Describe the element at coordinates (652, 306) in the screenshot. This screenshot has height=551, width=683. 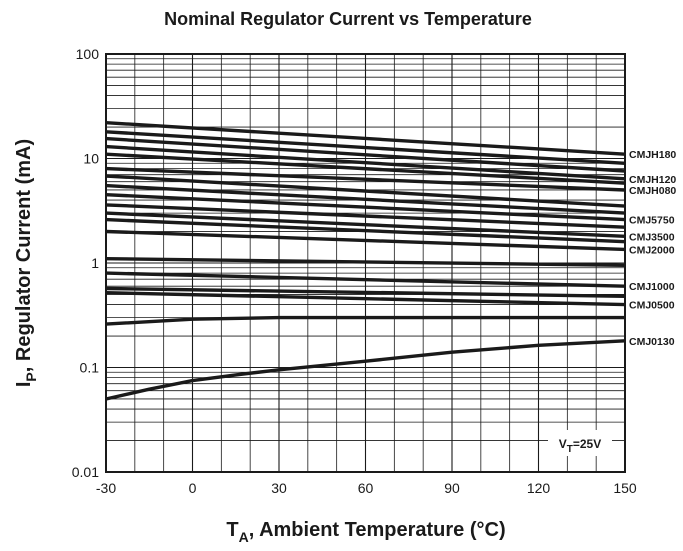
I see `series-label: CMJ0500` at that location.